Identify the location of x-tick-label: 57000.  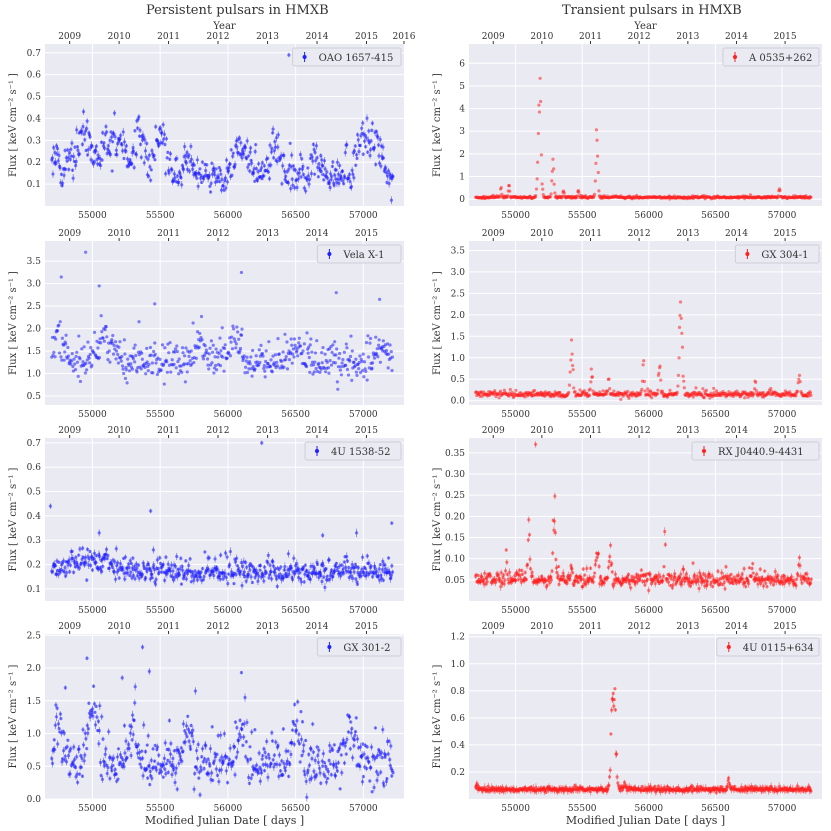
(363, 809).